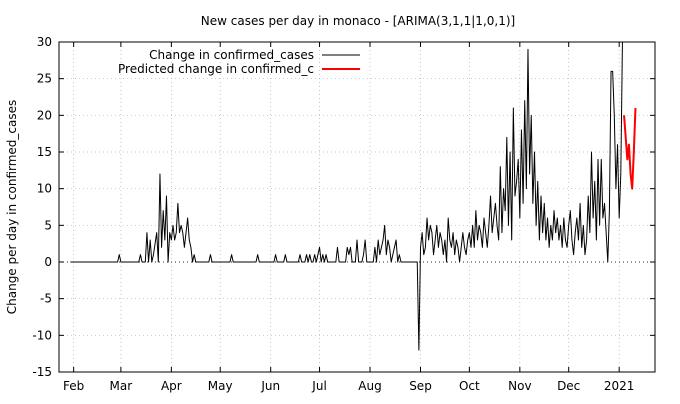  What do you see at coordinates (420, 386) in the screenshot?
I see `x-tick-label: Sep` at bounding box center [420, 386].